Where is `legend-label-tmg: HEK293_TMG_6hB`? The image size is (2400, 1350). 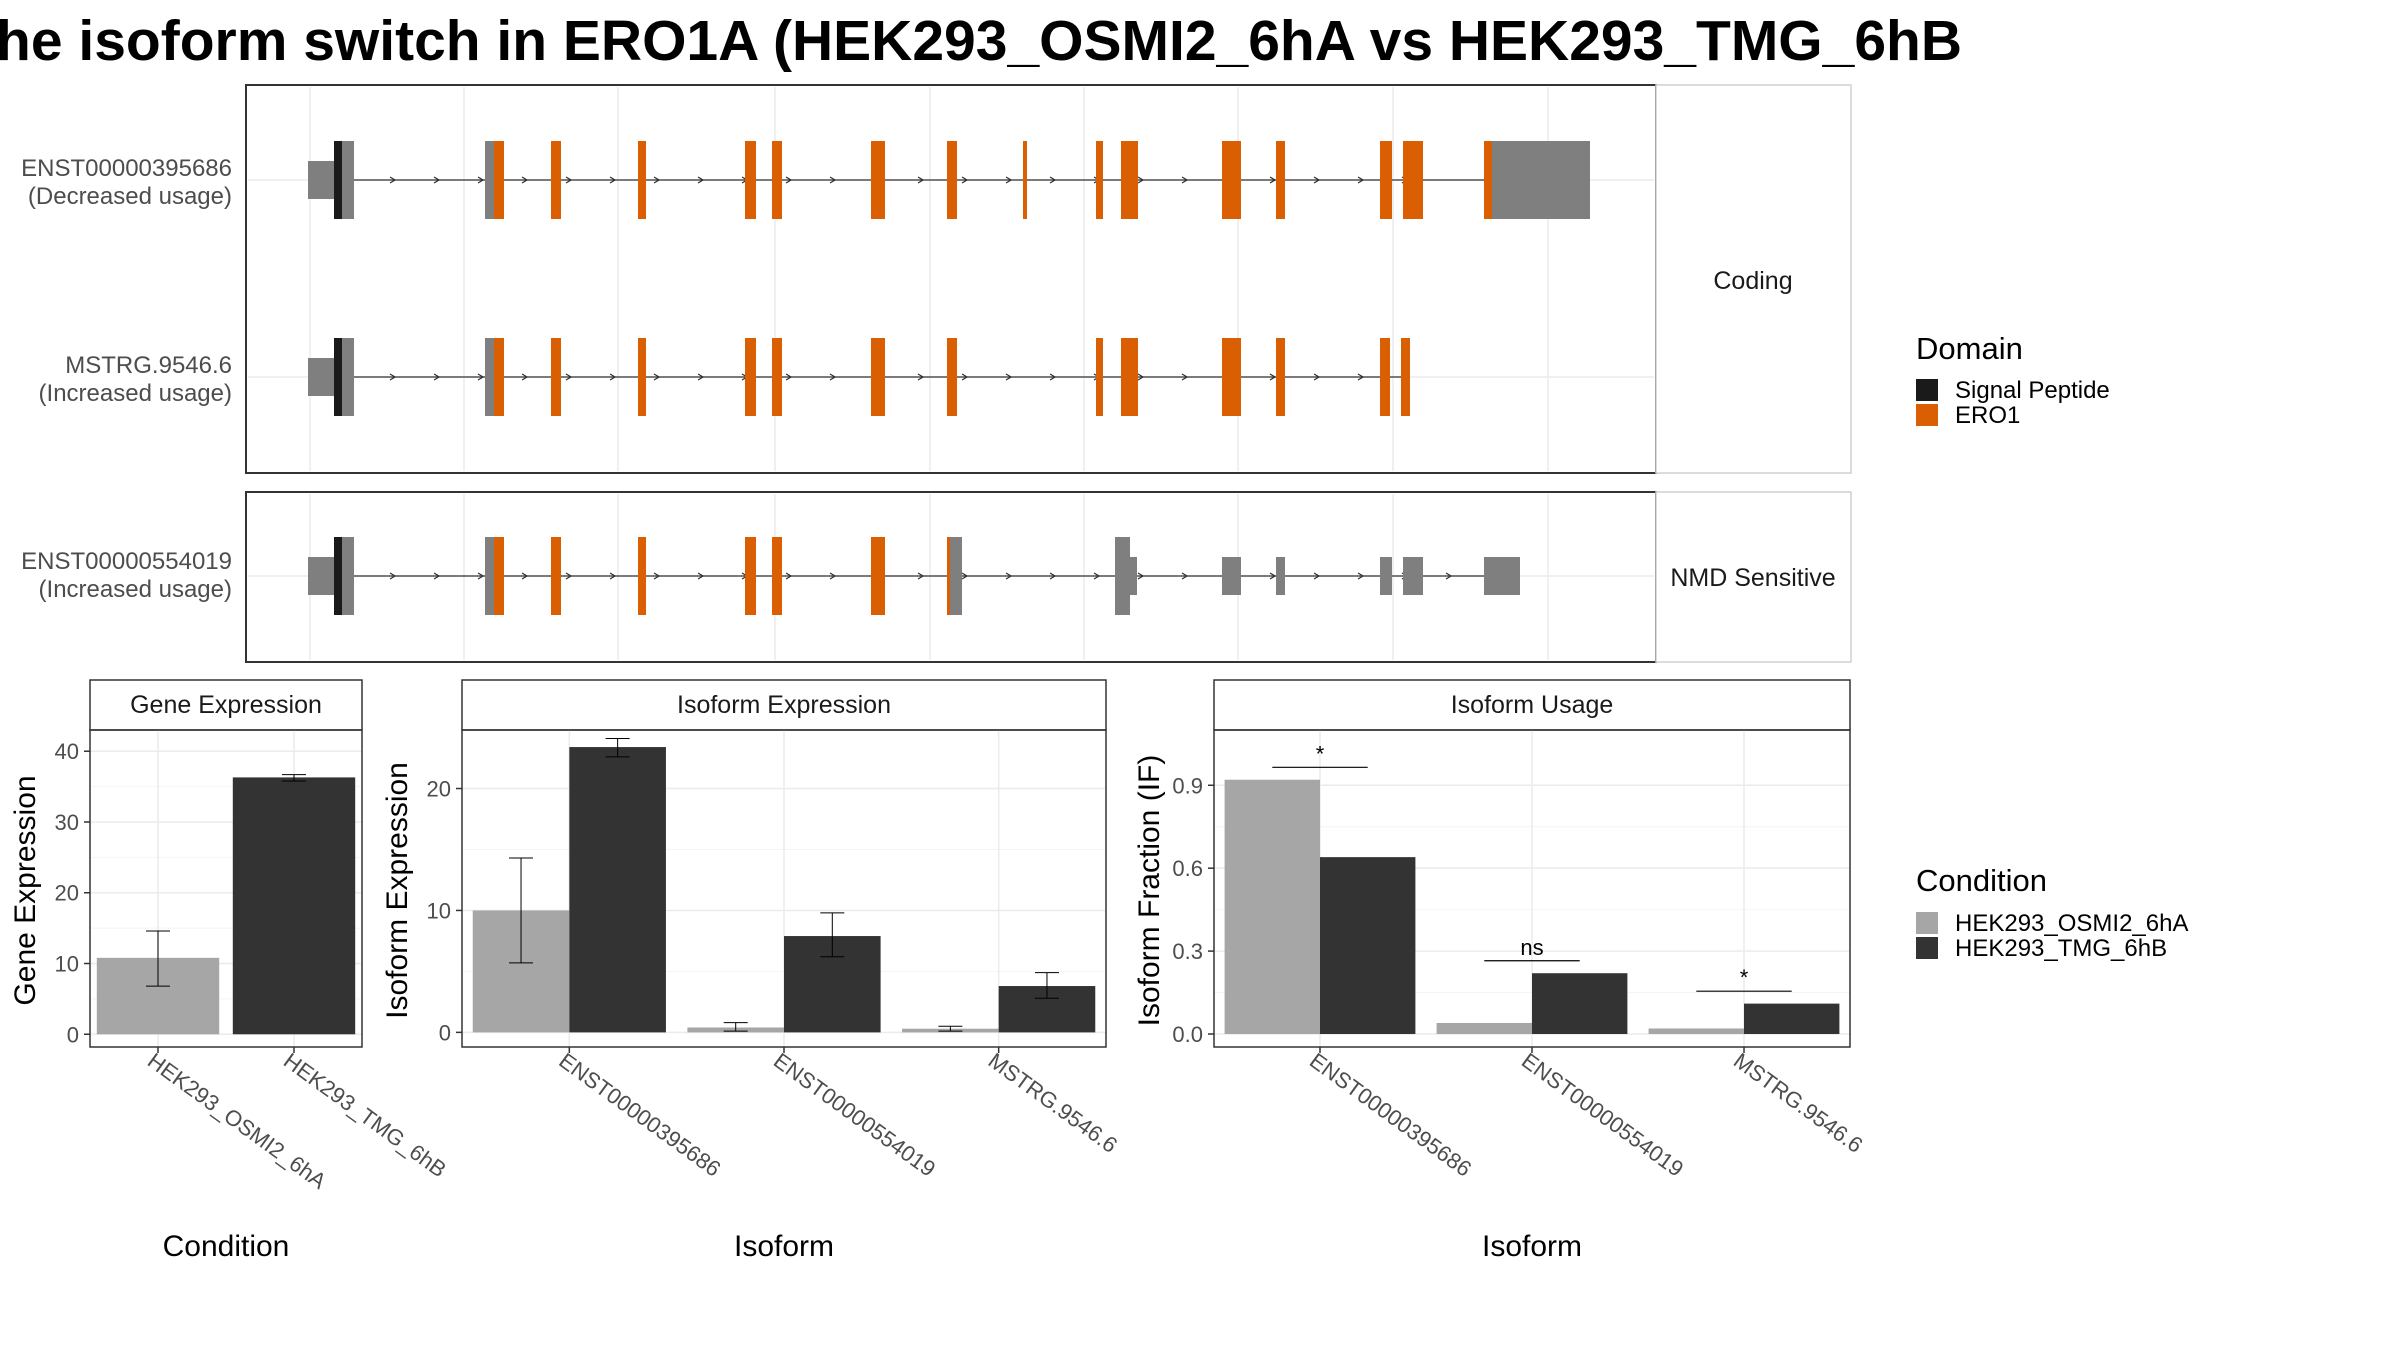 legend-label-tmg: HEK293_TMG_6hB is located at coordinates (2061, 948).